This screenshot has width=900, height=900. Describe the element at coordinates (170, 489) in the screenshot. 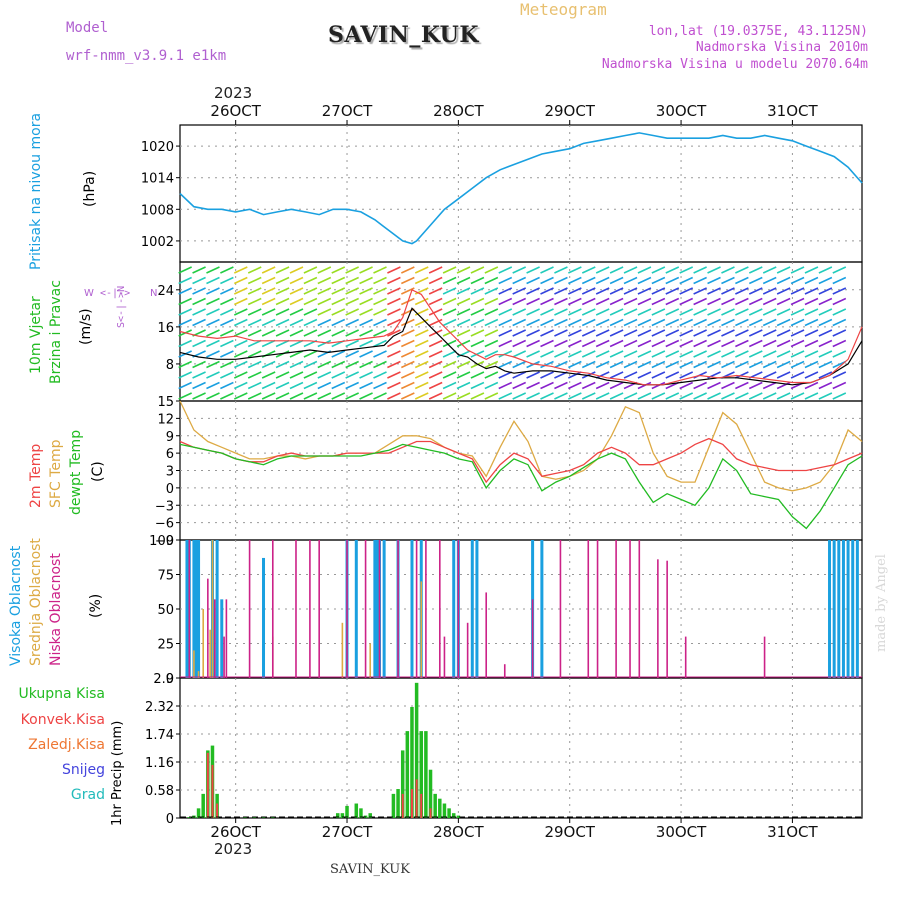

I see `temperature-ytick-label: 0` at that location.